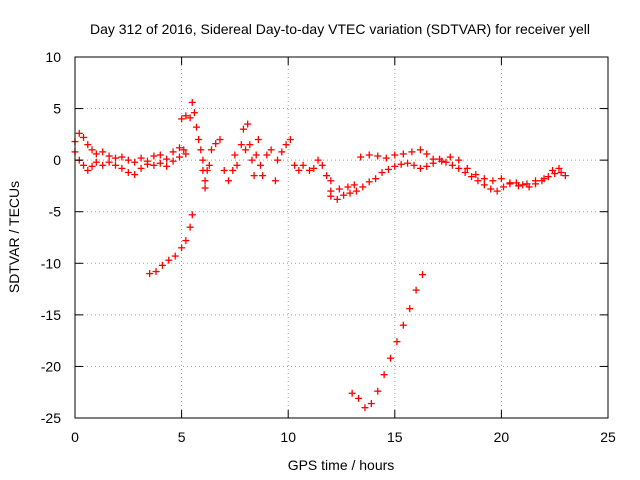 The height and width of the screenshot is (480, 640). What do you see at coordinates (341, 465) in the screenshot?
I see `x-axis-label: GPS time / hours` at bounding box center [341, 465].